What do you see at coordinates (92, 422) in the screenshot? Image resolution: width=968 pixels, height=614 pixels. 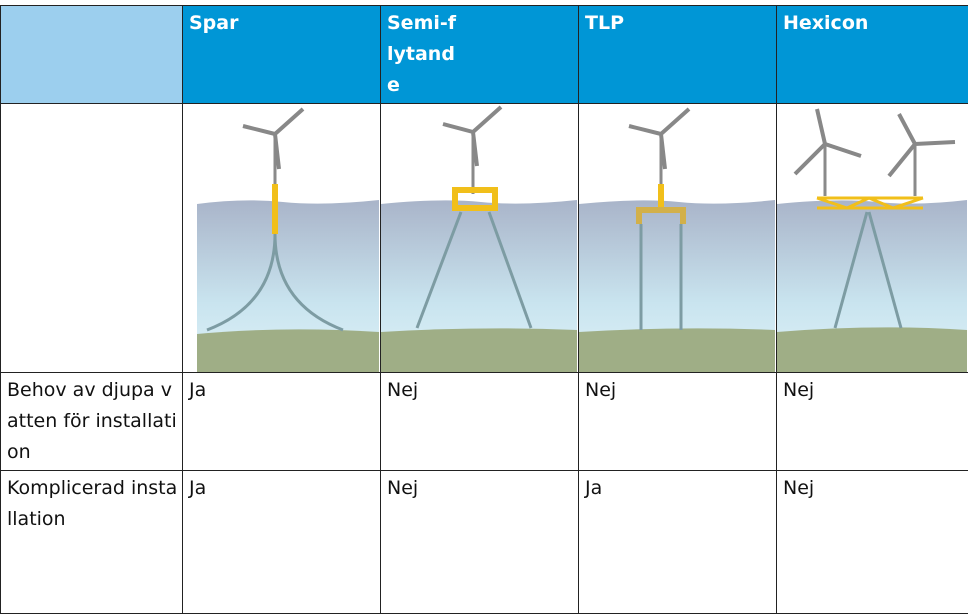 I see `row-label: Behov av djupa vatten för installation` at bounding box center [92, 422].